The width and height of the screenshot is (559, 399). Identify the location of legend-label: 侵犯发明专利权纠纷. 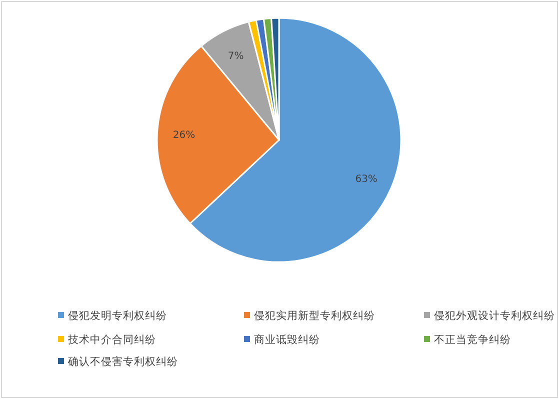
(117, 315).